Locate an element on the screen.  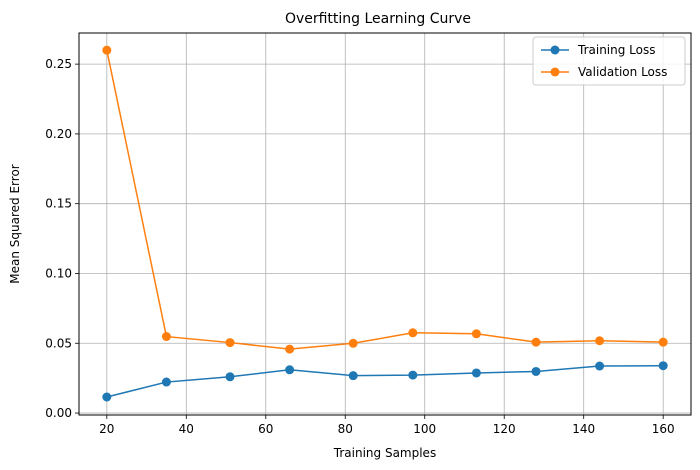
x-axis-ticks: 20 40 60 80 100 120 140 160 is located at coordinates (387, 425).